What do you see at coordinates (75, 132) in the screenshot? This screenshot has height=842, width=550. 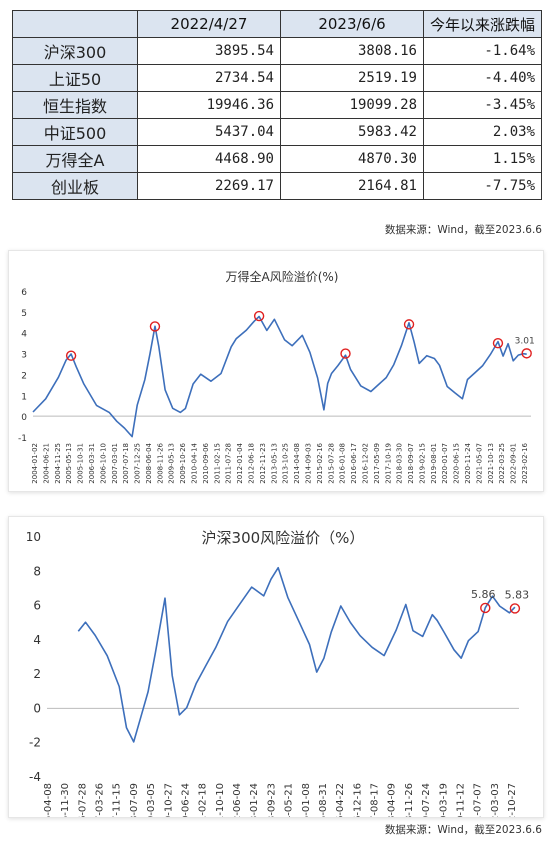 I see `row-name: 中证500` at bounding box center [75, 132].